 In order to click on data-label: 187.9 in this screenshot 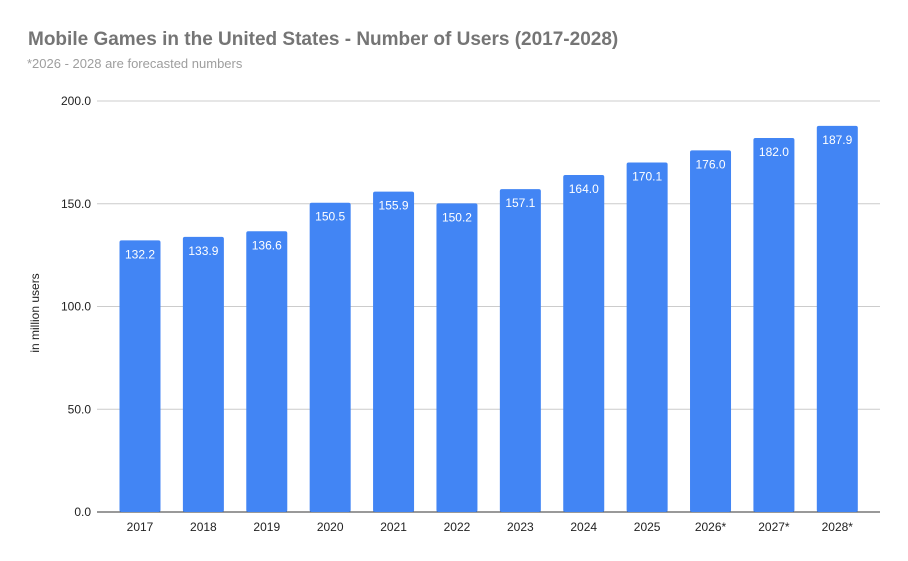, I will do `click(837, 140)`.